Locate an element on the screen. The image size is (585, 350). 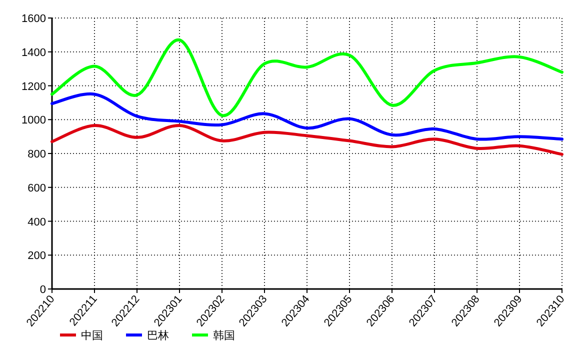
y-tick-label: 200 is located at coordinates (37, 256).